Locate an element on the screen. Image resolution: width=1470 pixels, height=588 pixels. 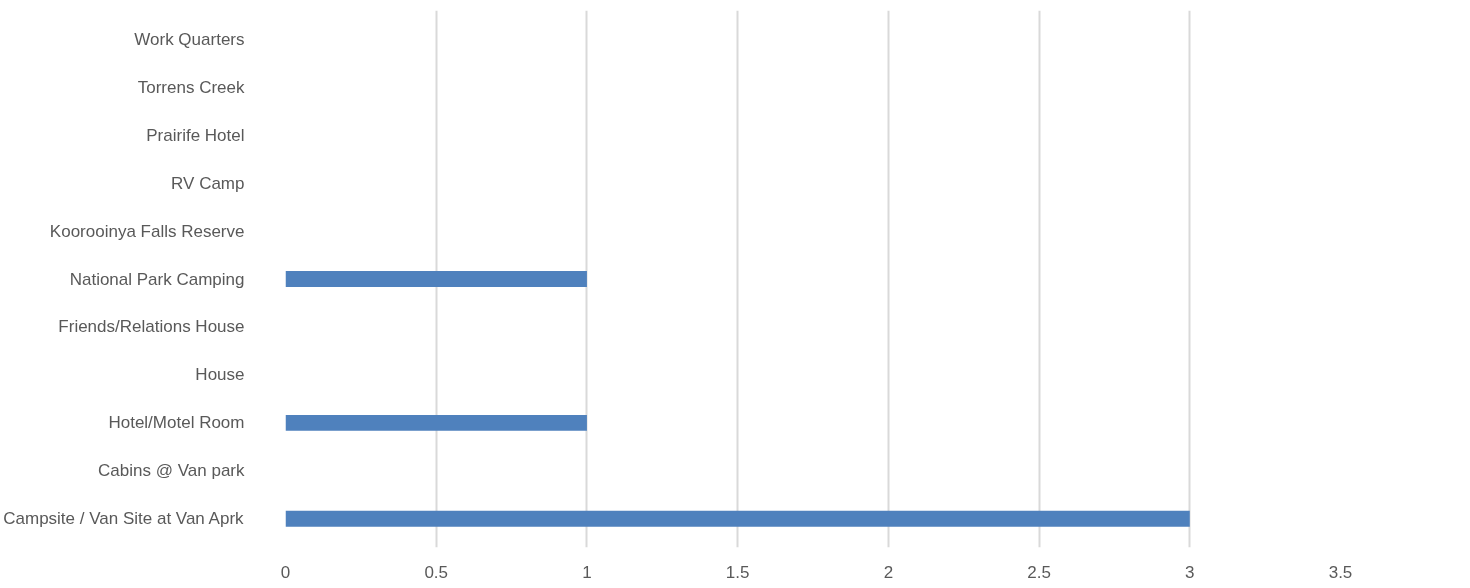
x-tick-label: 0 is located at coordinates (285, 572).